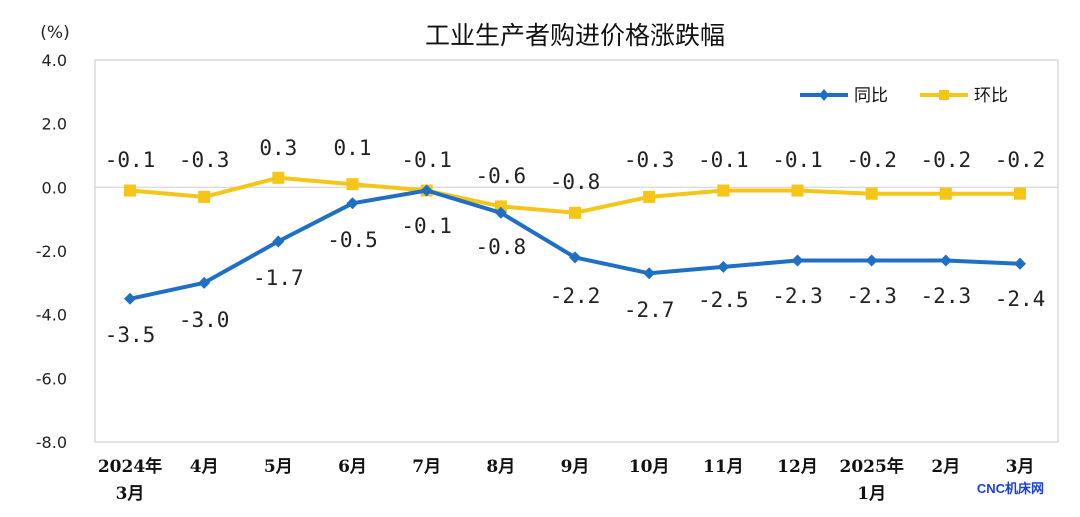 The width and height of the screenshot is (1080, 517). What do you see at coordinates (945, 467) in the screenshot?
I see `x-tick-label: 2月` at bounding box center [945, 467].